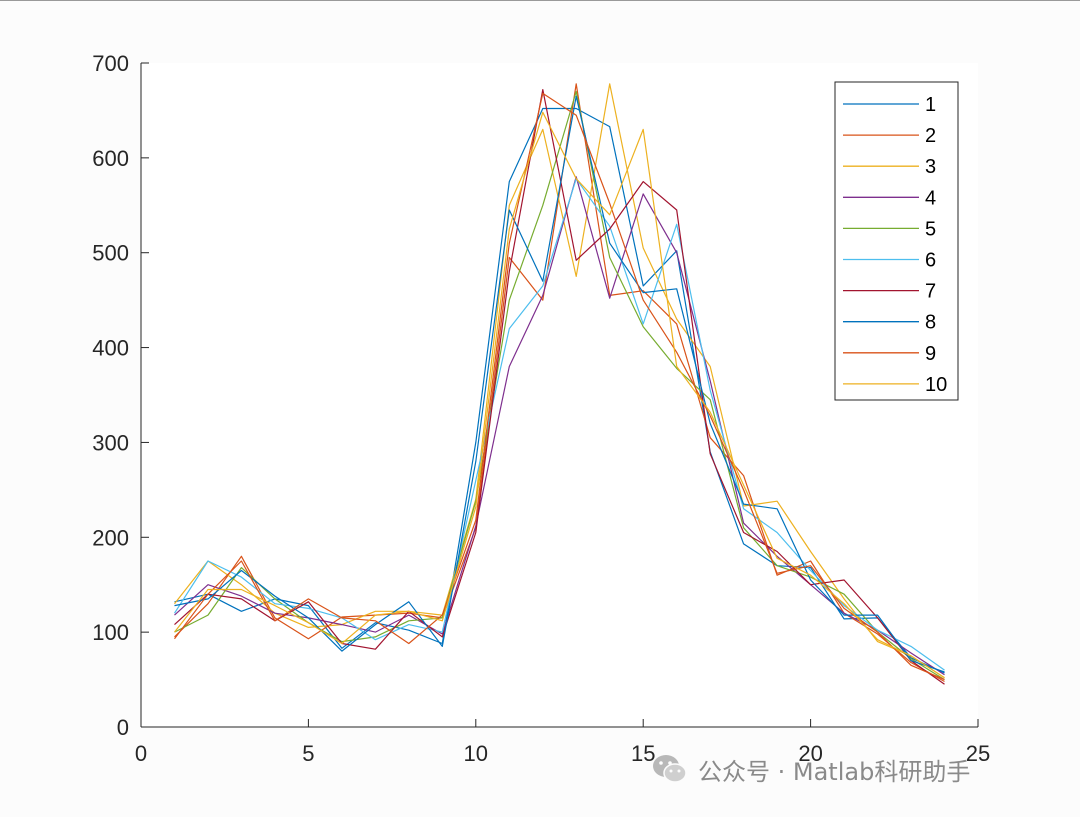 Image resolution: width=1080 pixels, height=817 pixels. I want to click on y-tick-label: 500, so click(110, 253).